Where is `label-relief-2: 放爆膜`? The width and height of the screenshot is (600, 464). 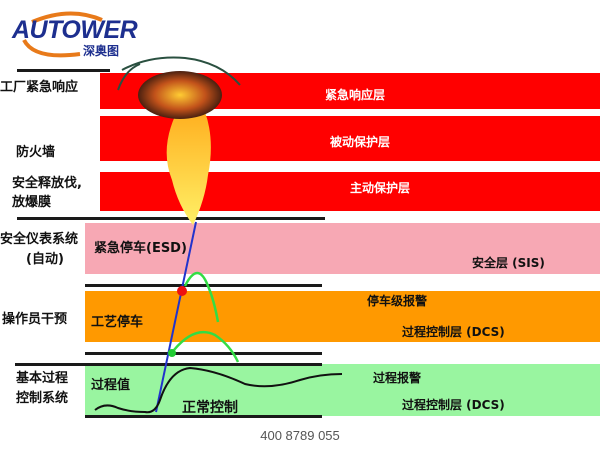 label-relief-2: 放爆膜 is located at coordinates (32, 202).